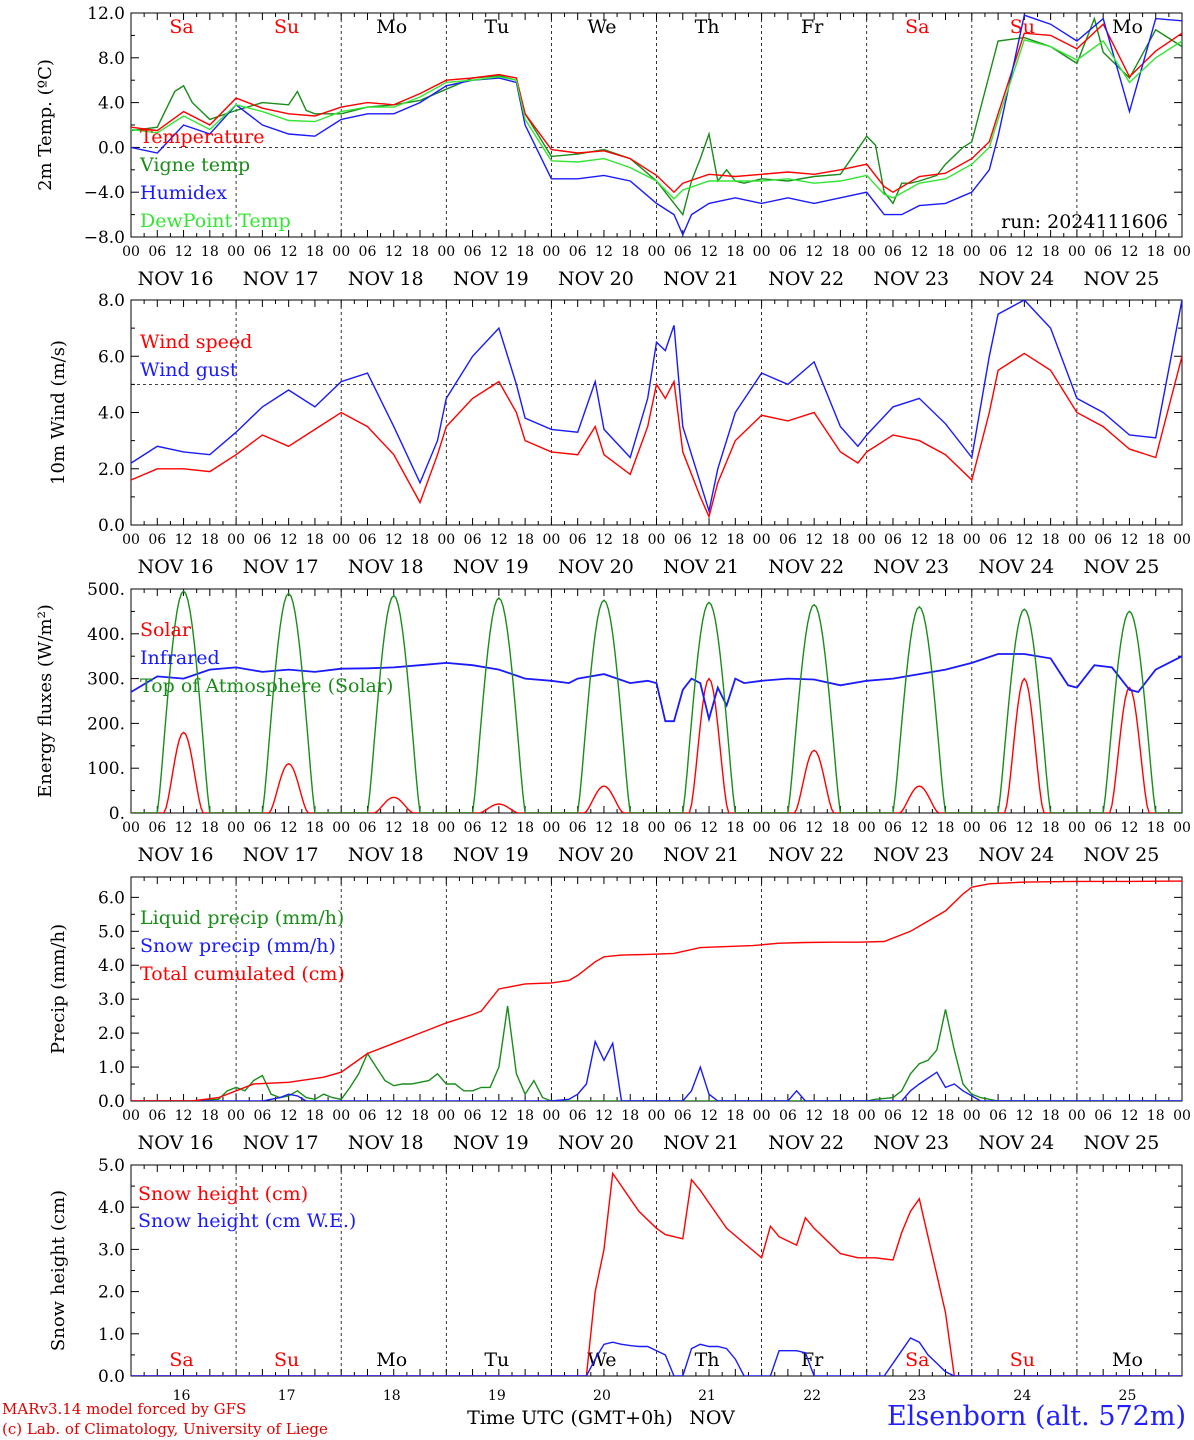 The image size is (1194, 1440). What do you see at coordinates (911, 567) in the screenshot?
I see `date-label-wind: NOV 23` at bounding box center [911, 567].